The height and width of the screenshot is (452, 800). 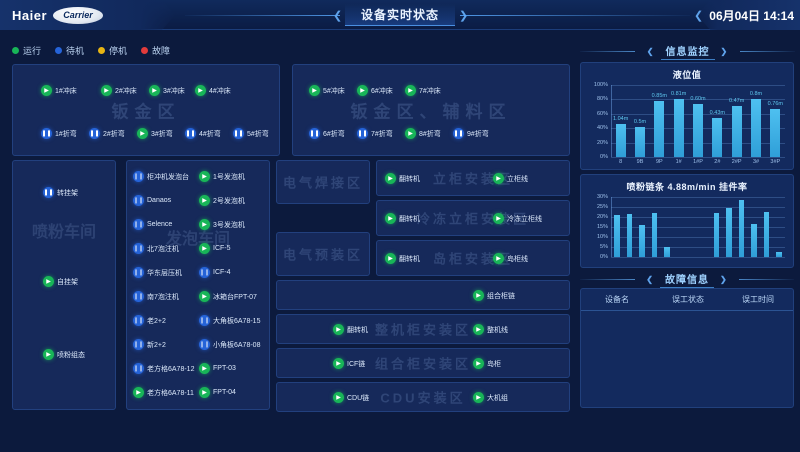 What do you see at coordinates (510, 178) in the screenshot?
I see `device-node: ▶ 立柜线` at bounding box center [510, 178].